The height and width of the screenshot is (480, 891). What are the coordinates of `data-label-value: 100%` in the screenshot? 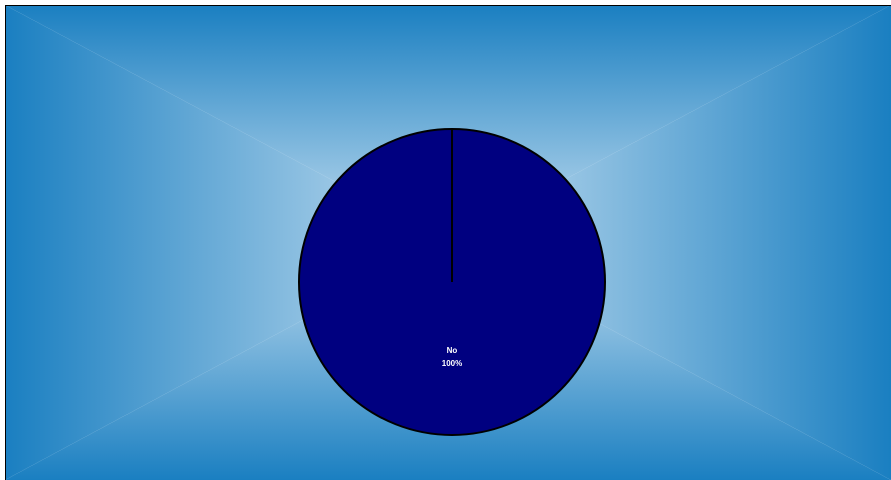 It's located at (452, 363).